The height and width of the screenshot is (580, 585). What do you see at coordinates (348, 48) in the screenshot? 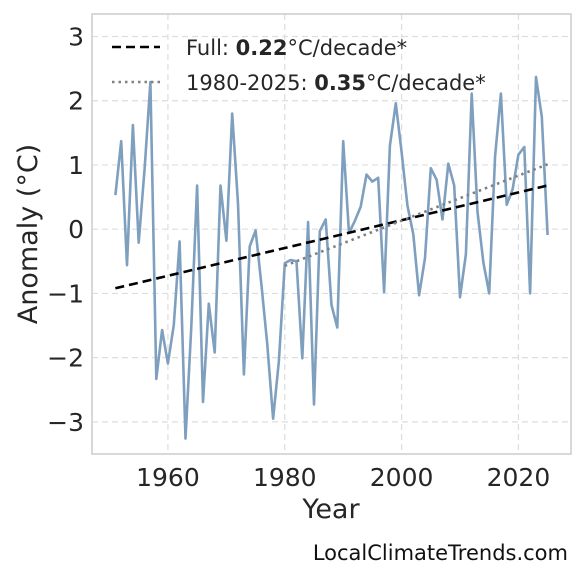
I see `legend-full-suffix: °C/decade*` at bounding box center [348, 48].